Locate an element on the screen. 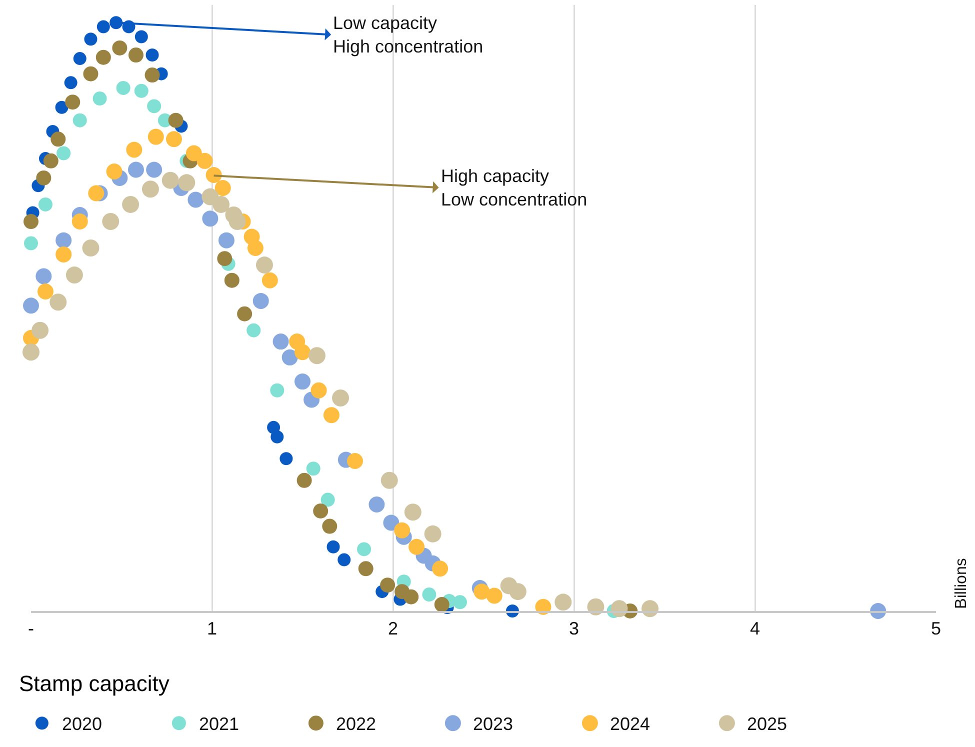 Image resolution: width=975 pixels, height=747 pixels. x-tick-label: - is located at coordinates (31, 628).